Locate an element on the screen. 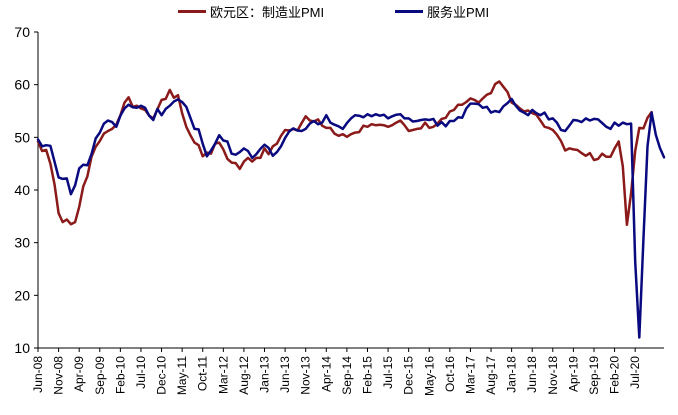 The image size is (678, 415). x-tick-label: Jul-20 is located at coordinates (635, 372).